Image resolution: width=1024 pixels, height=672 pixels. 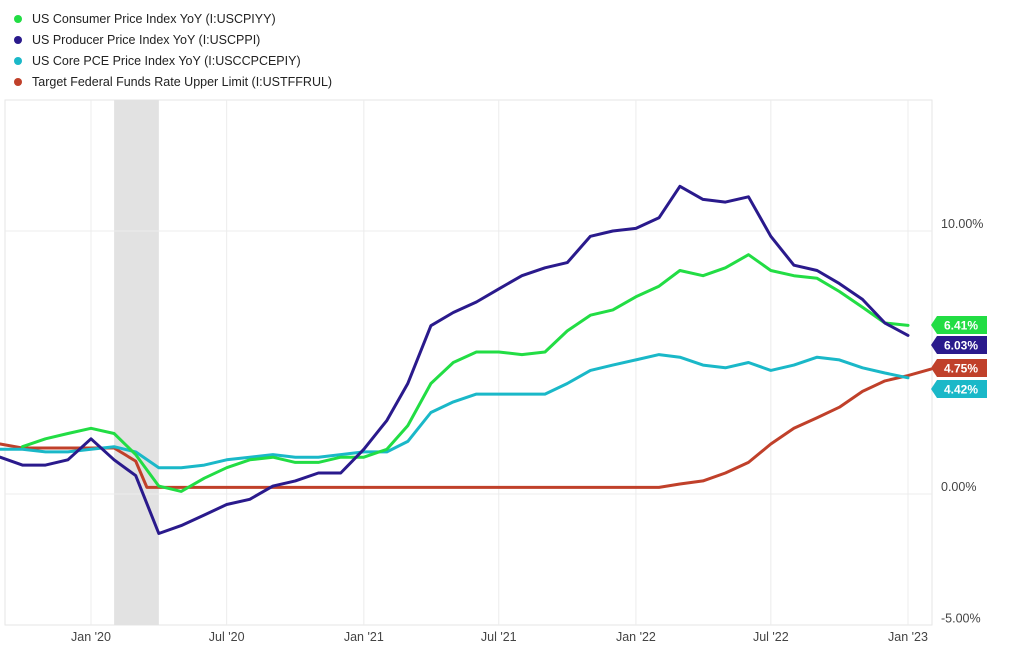 I want to click on end-value-label: 4.42%, so click(x=961, y=390).